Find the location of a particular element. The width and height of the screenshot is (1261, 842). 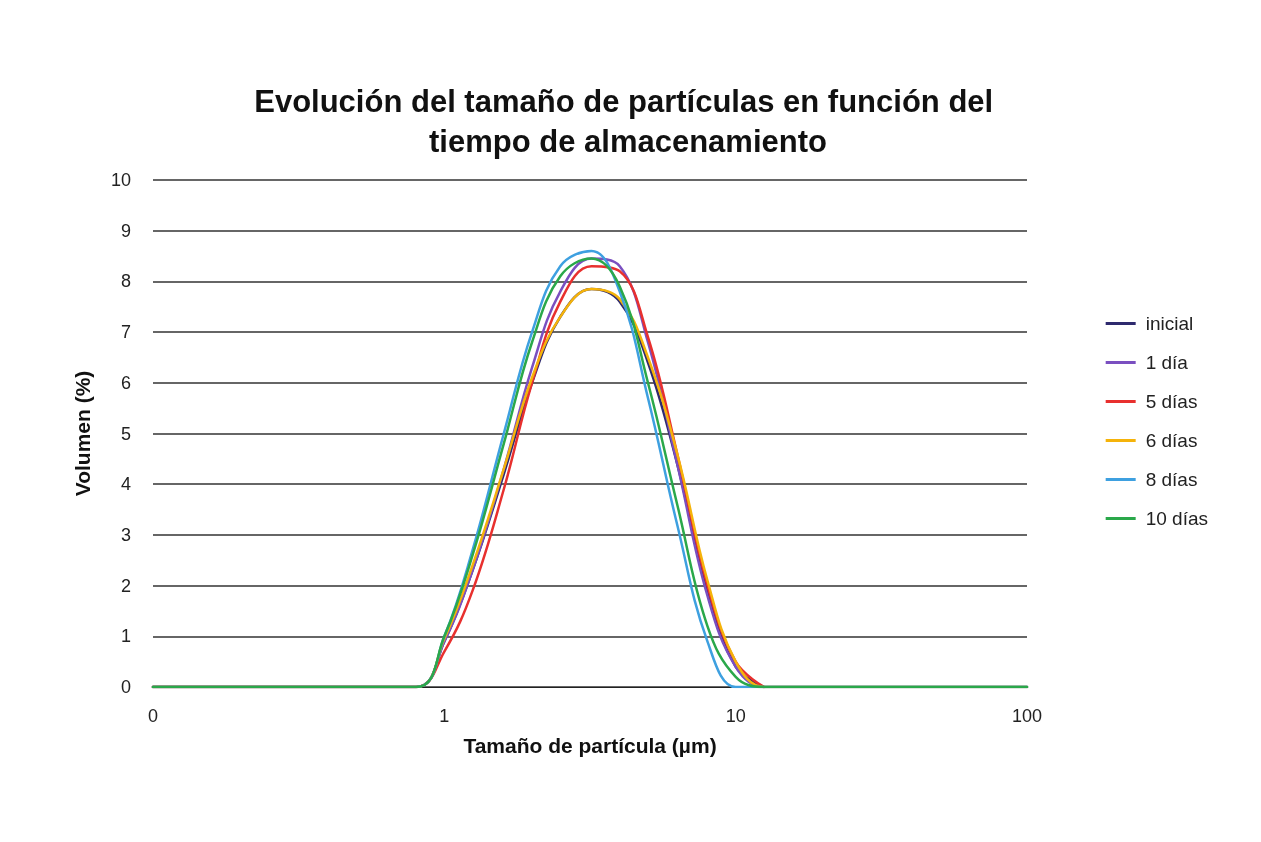

legend-label: 5 días is located at coordinates (1171, 401).